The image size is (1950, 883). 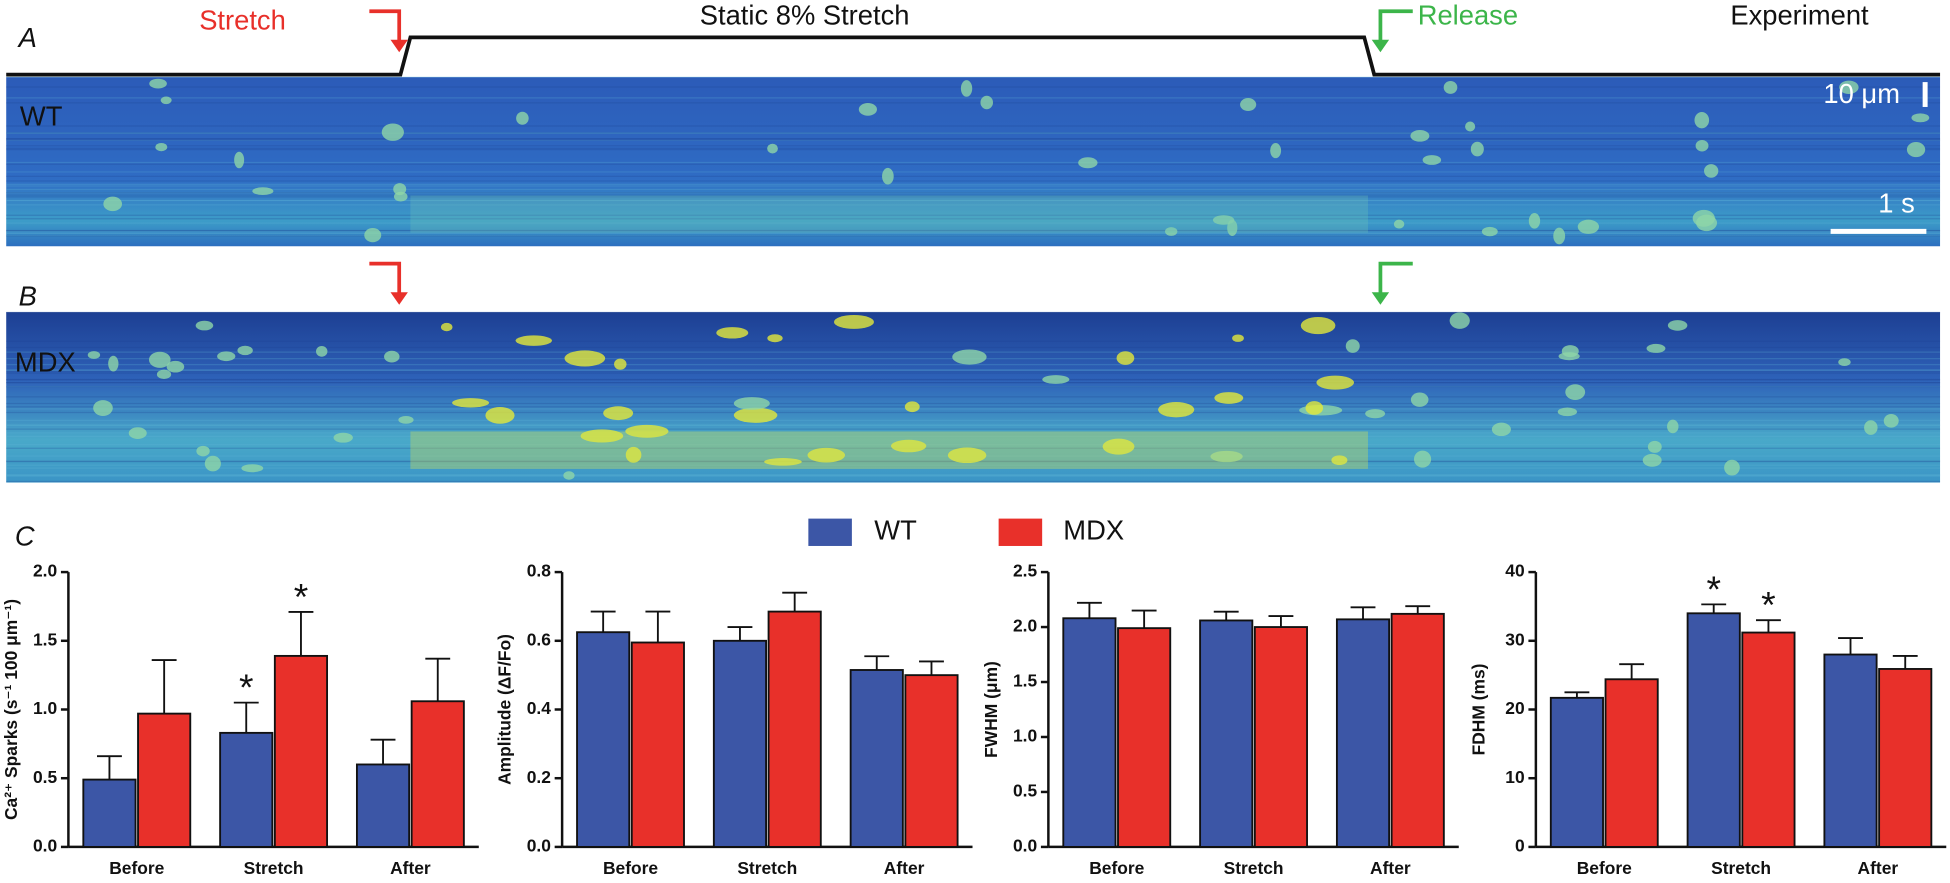 What do you see at coordinates (539, 777) in the screenshot?
I see `y-tick-label: 0.2` at bounding box center [539, 777].